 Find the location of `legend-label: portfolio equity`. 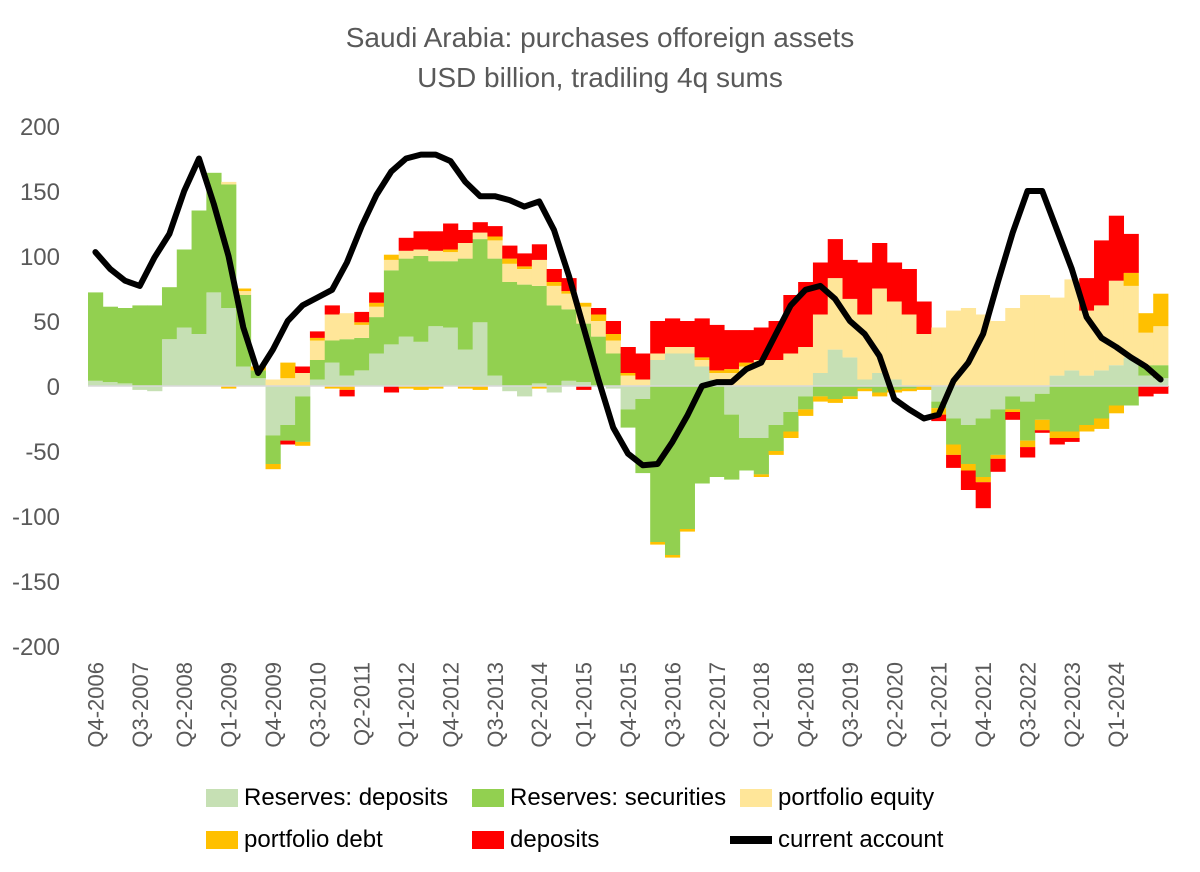

legend-label: portfolio equity is located at coordinates (856, 797).